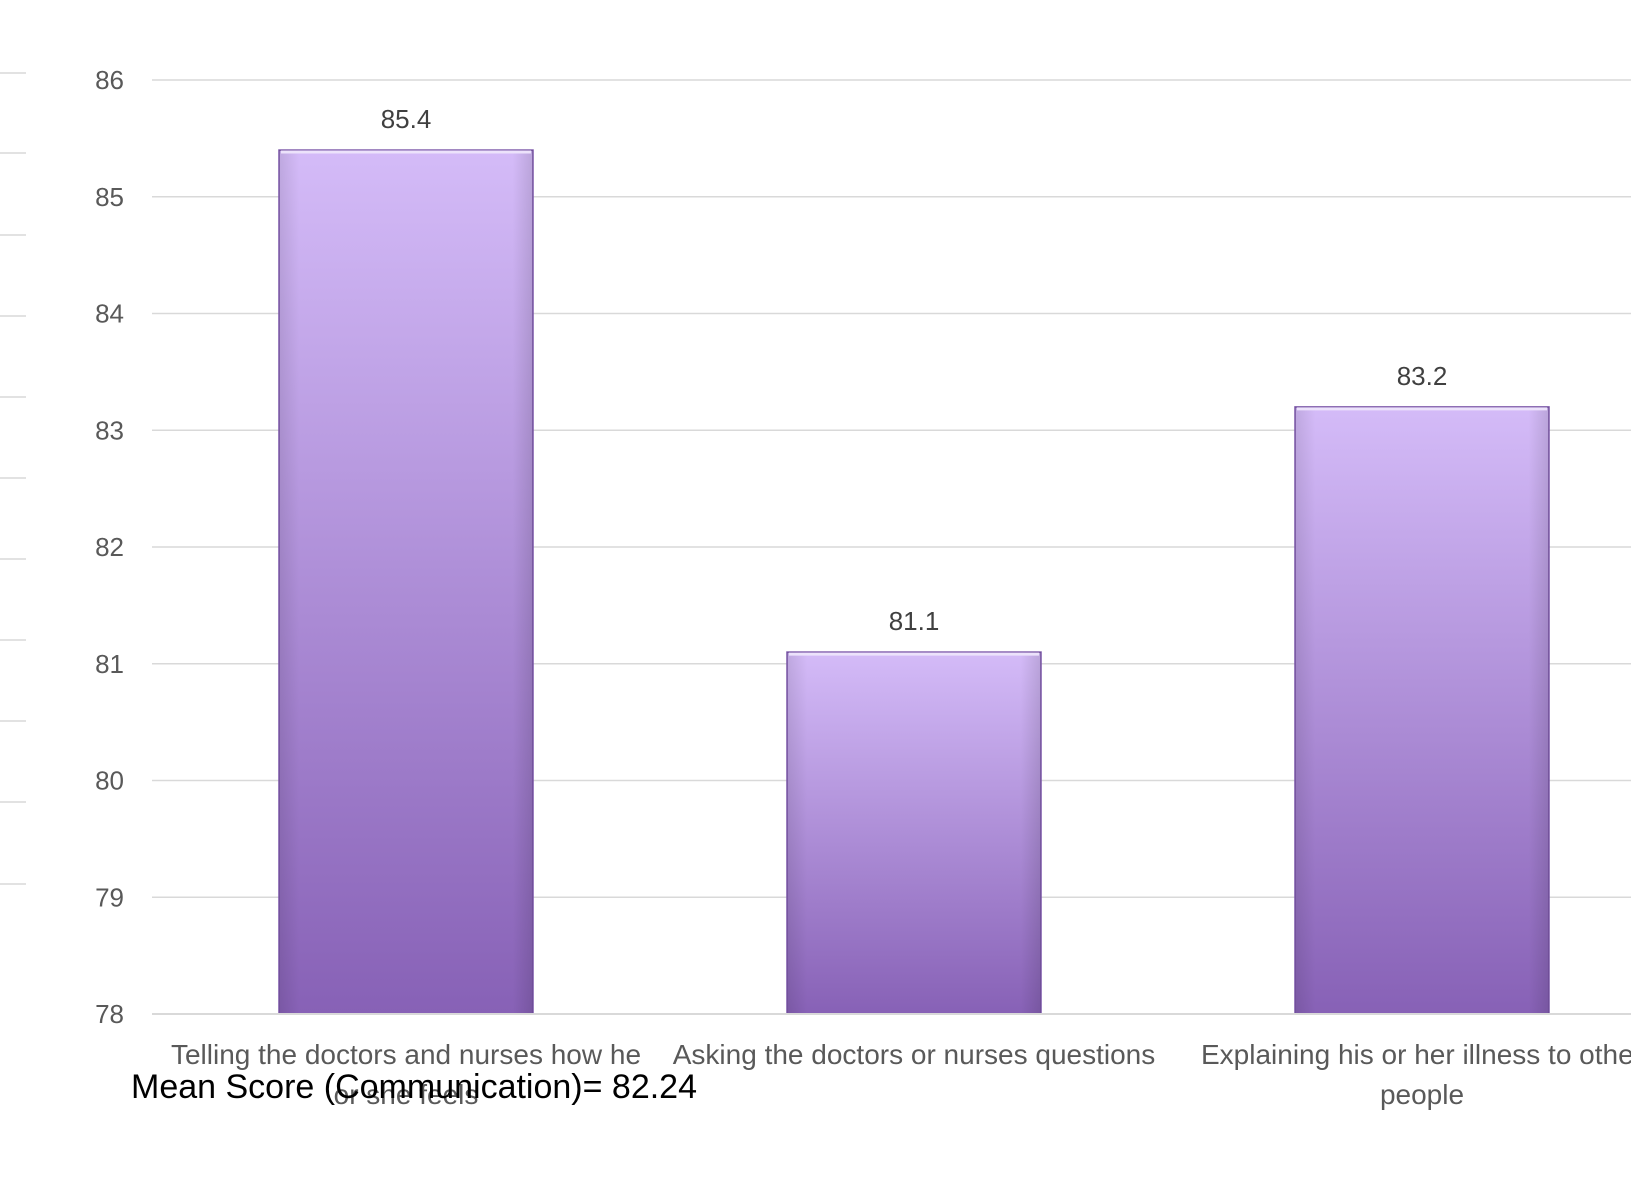 The height and width of the screenshot is (1191, 1631). Describe the element at coordinates (109, 1014) in the screenshot. I see `y-tick-label-78: 78` at that location.